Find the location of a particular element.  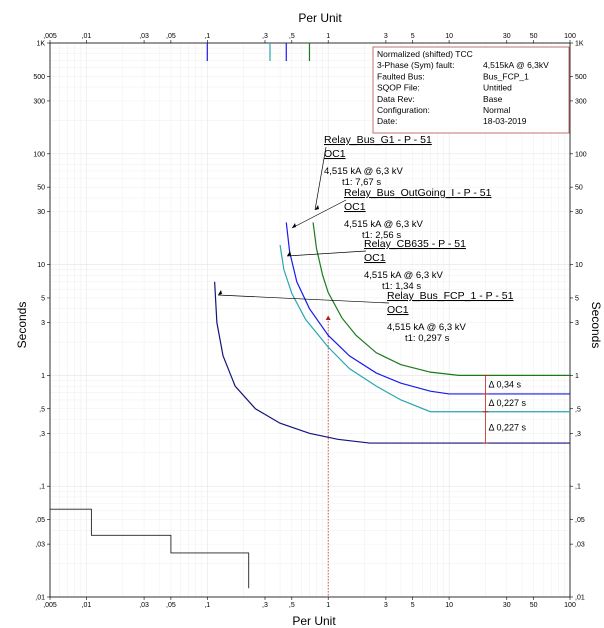

x-tick-label-top: 30 is located at coordinates (507, 36).